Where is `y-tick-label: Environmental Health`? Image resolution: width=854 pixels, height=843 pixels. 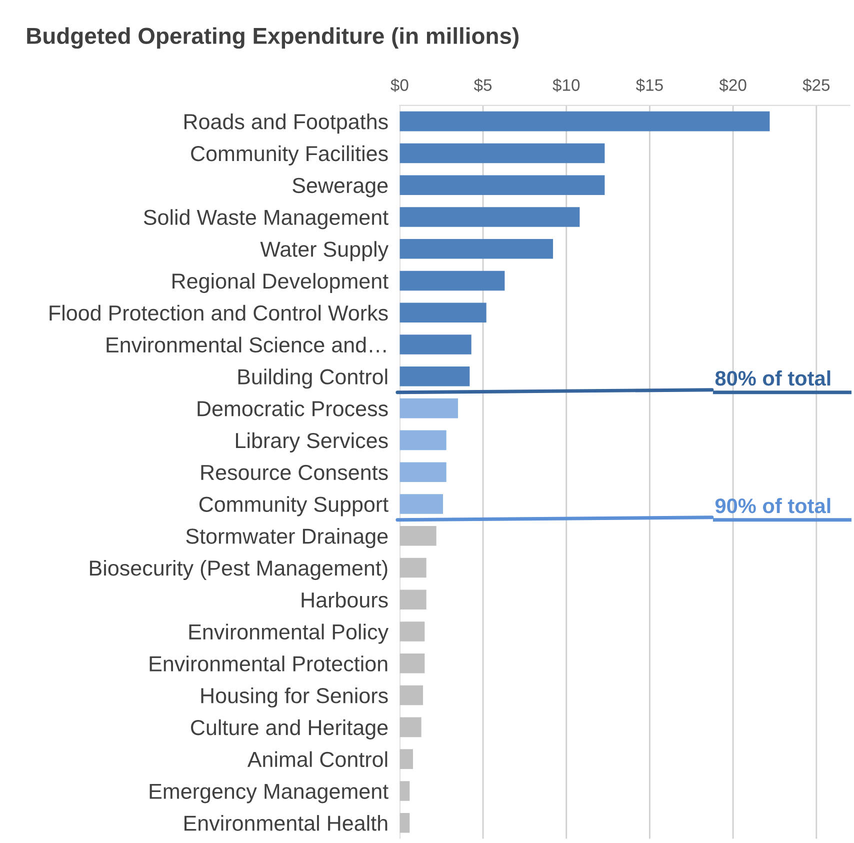
y-tick-label: Environmental Health is located at coordinates (286, 823).